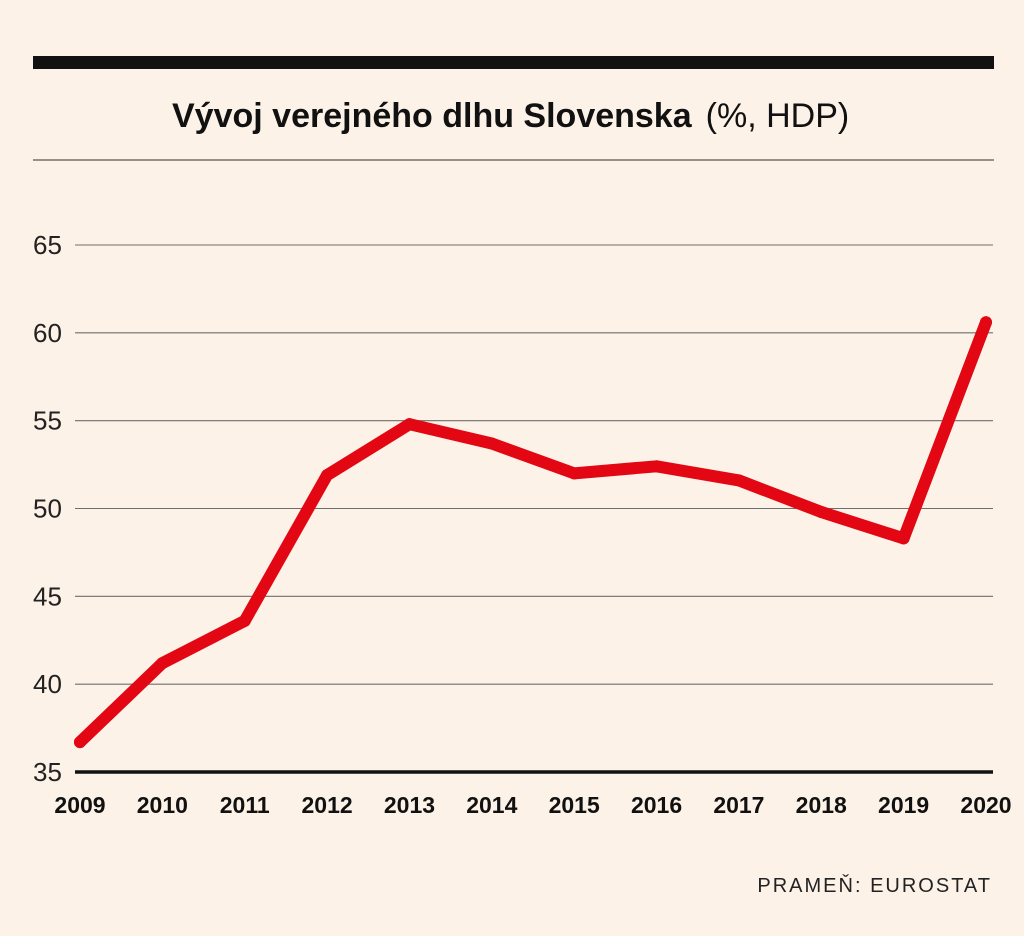  What do you see at coordinates (656, 805) in the screenshot?
I see `x-tick-label: 2016` at bounding box center [656, 805].